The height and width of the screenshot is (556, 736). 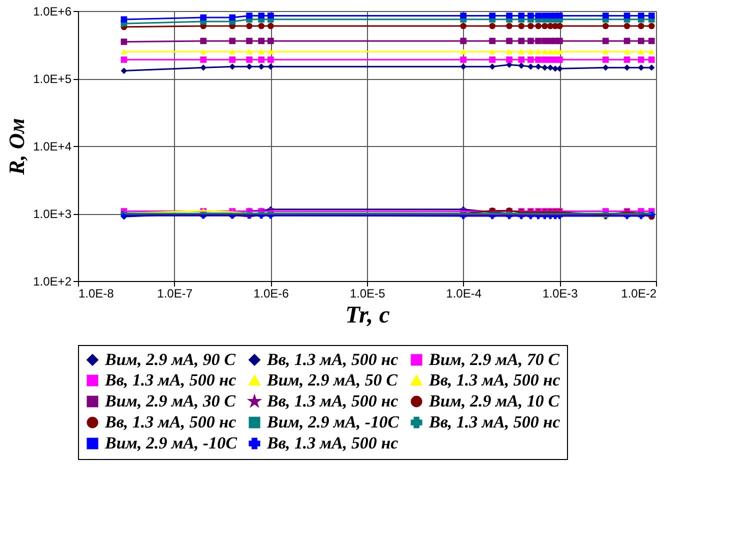 I want to click on x-tick-label: 1.0E-7, so click(x=175, y=293).